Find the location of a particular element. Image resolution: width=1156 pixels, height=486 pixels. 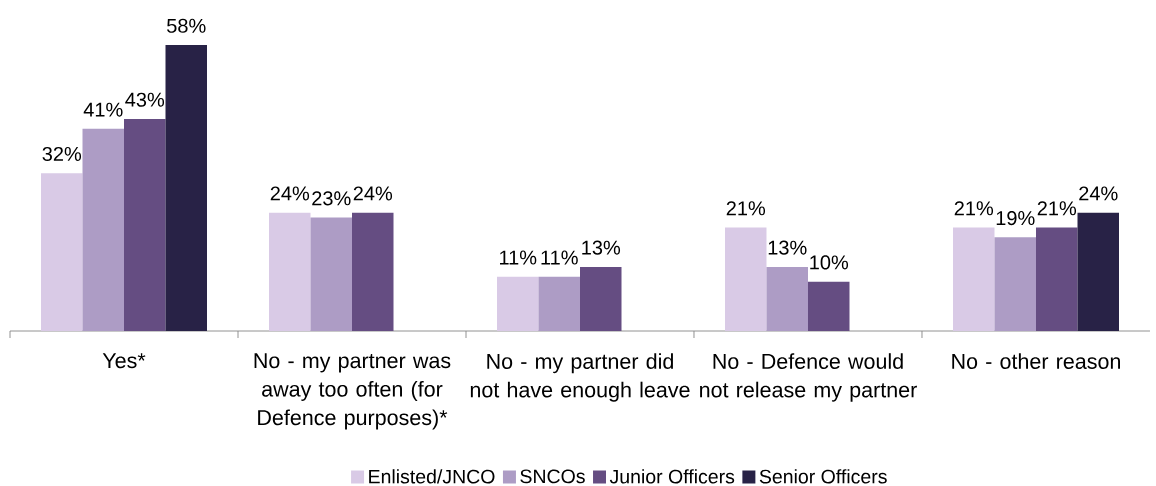

data-label: 23% is located at coordinates (331, 198).